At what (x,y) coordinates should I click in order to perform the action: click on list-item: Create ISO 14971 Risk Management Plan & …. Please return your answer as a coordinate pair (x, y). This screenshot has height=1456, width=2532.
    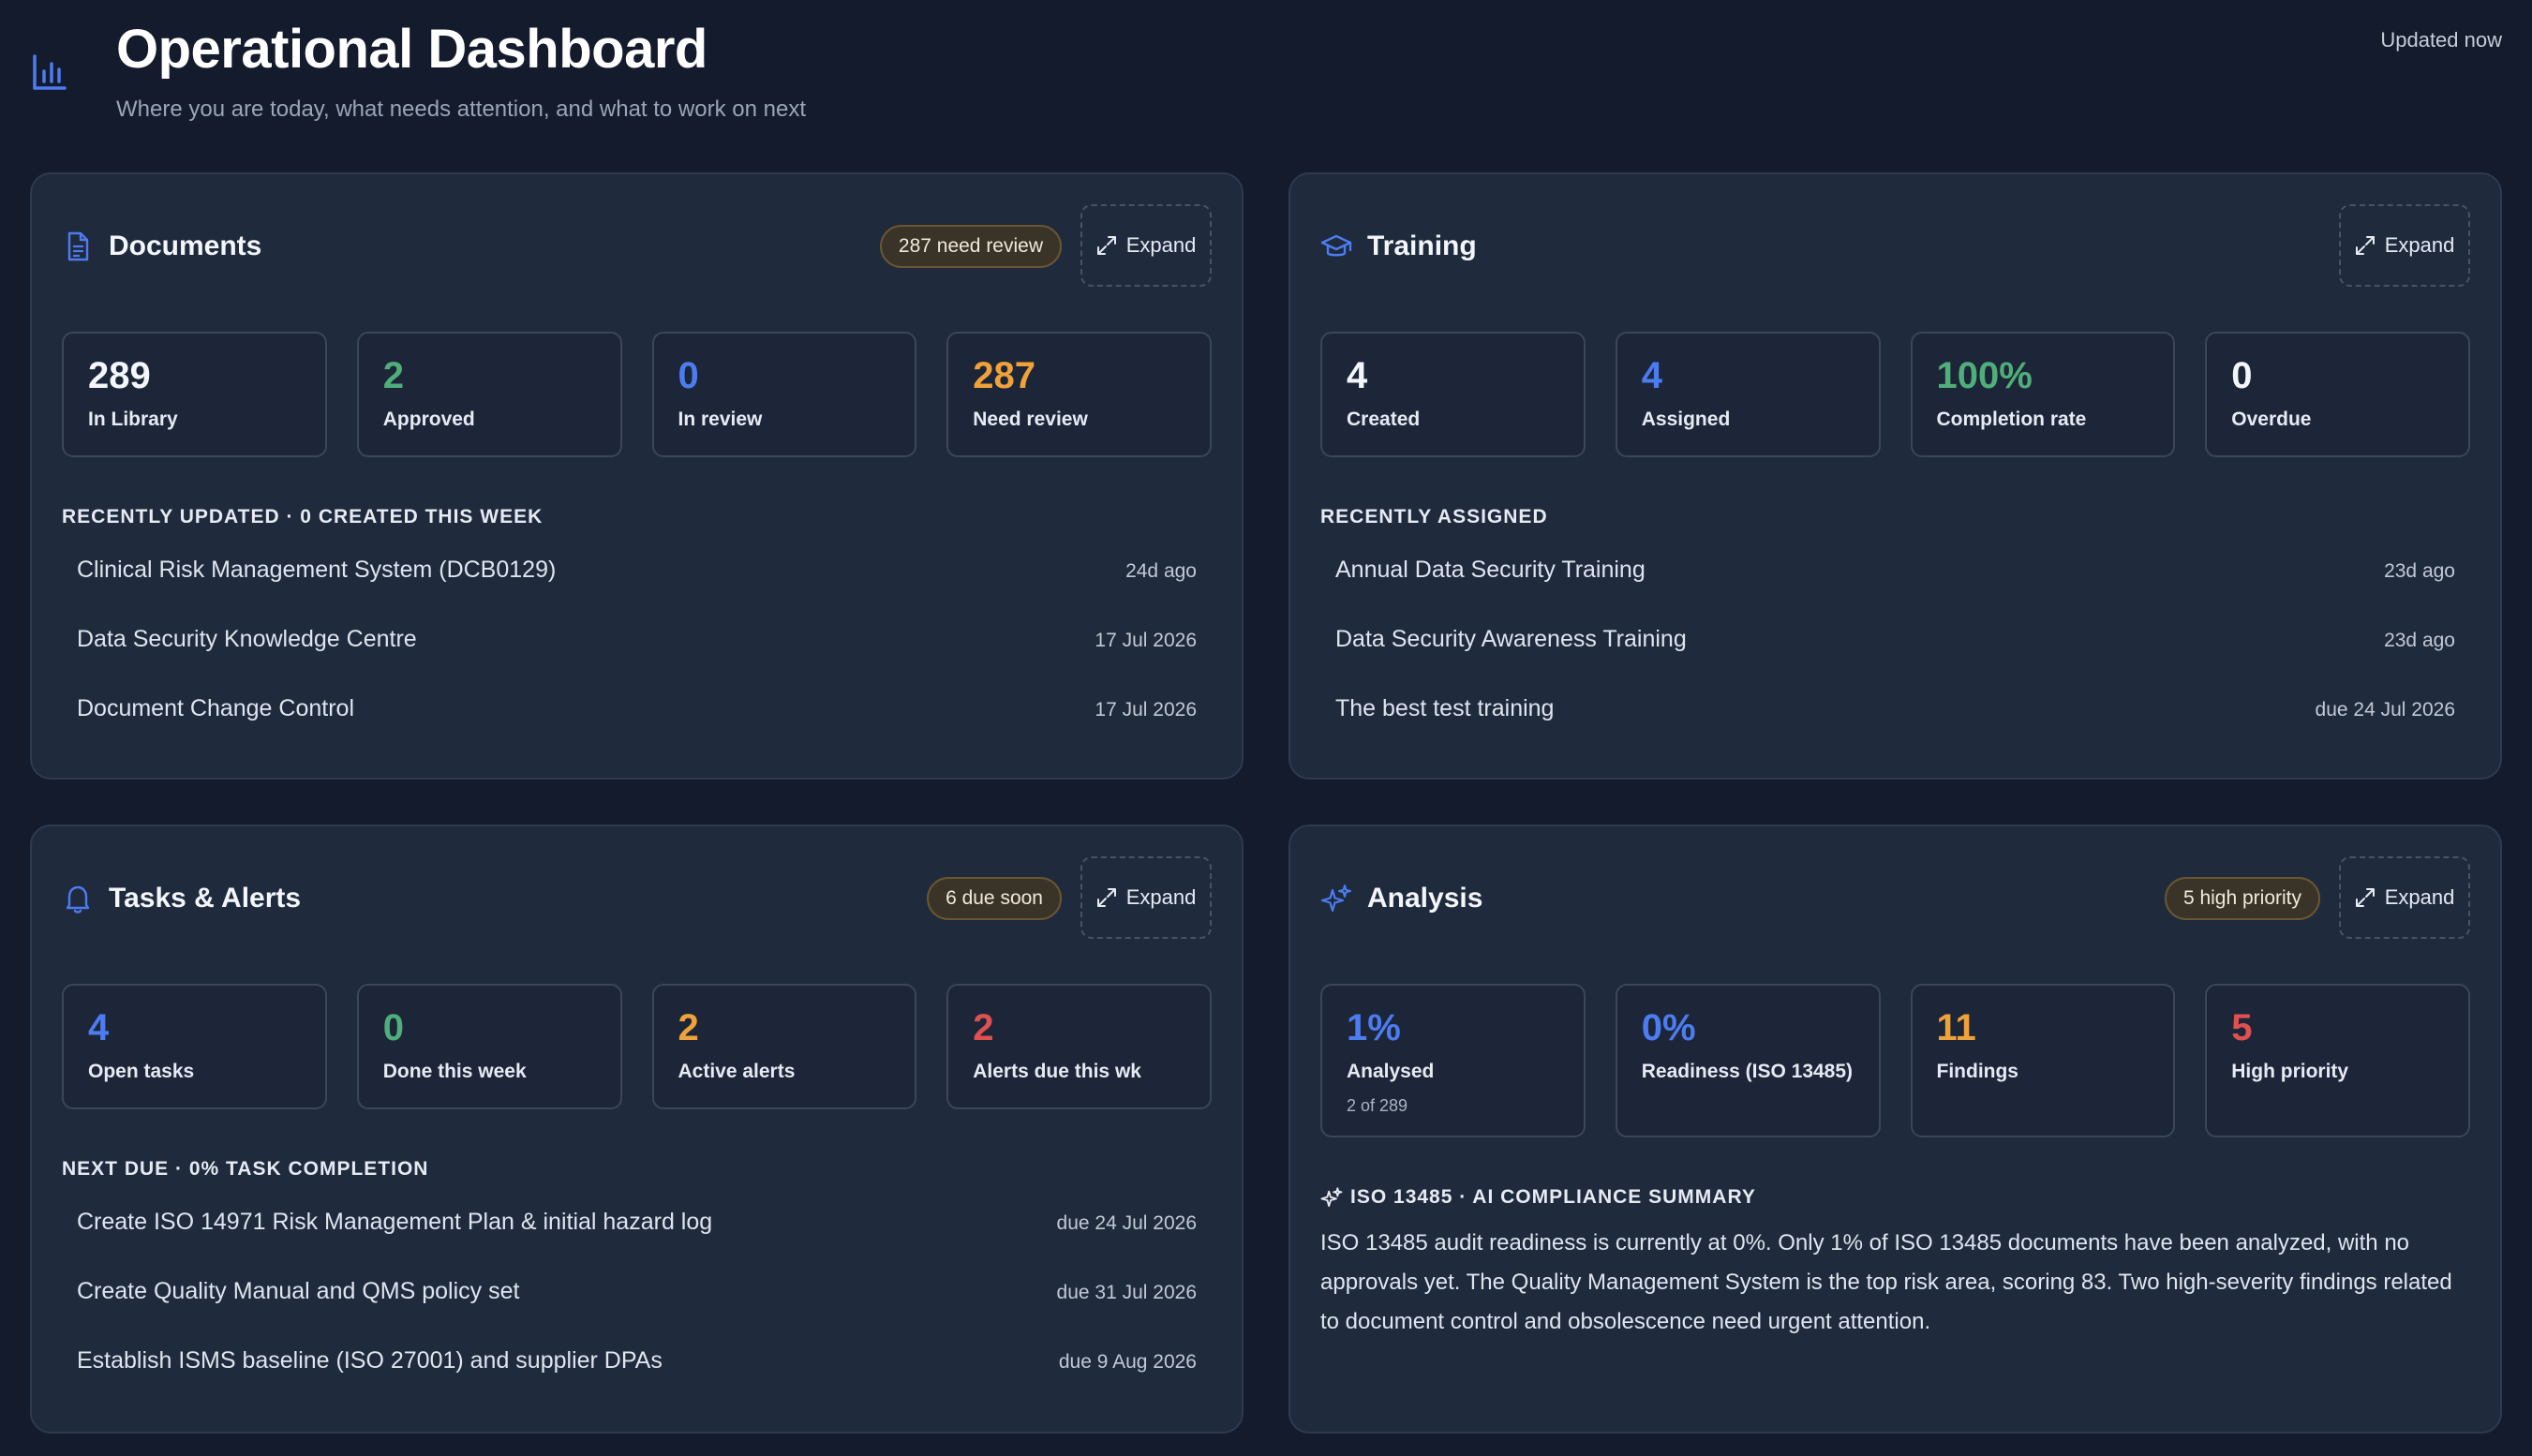
    Looking at the image, I should click on (637, 1226).